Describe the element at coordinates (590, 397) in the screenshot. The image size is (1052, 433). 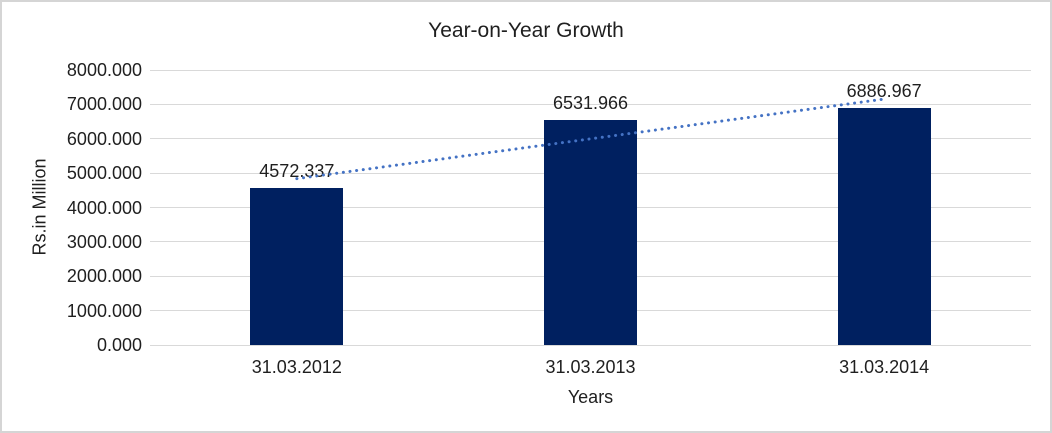
I see `x-axis-title: Years` at that location.